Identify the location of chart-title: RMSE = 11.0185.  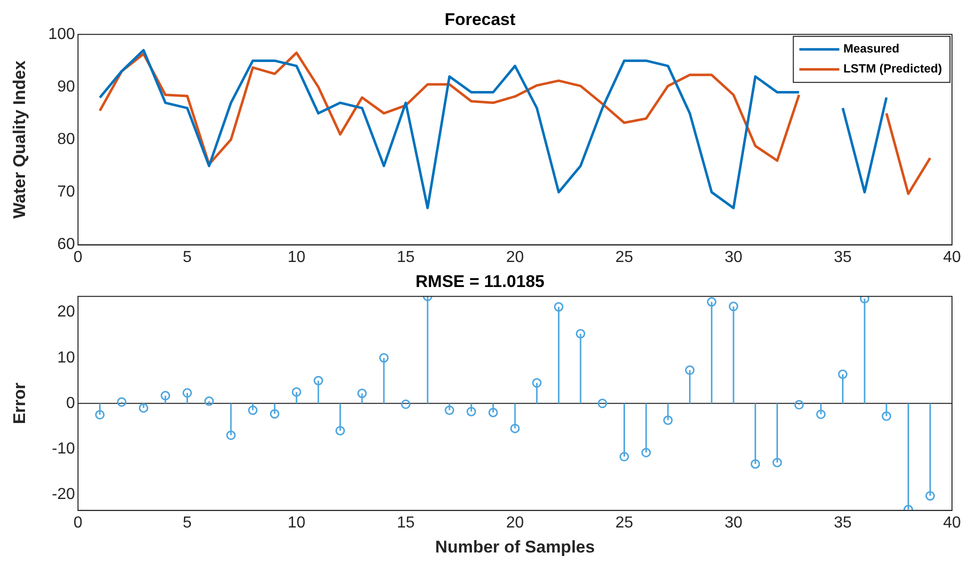
(480, 281).